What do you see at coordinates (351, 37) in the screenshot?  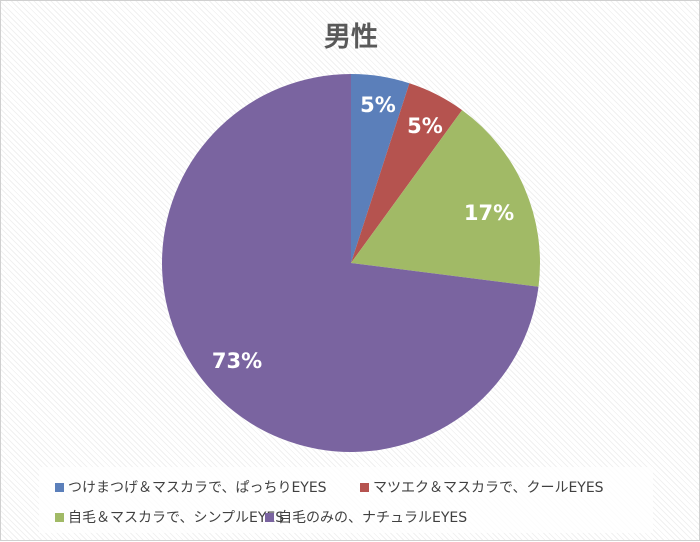 I see `chart-title: 男性` at bounding box center [351, 37].